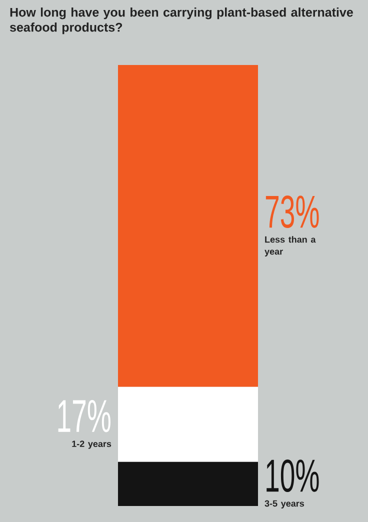 The width and height of the screenshot is (368, 522). Describe the element at coordinates (181, 21) in the screenshot. I see `chart-title: How long have you been carrying plant-based alternative seafood products?` at that location.